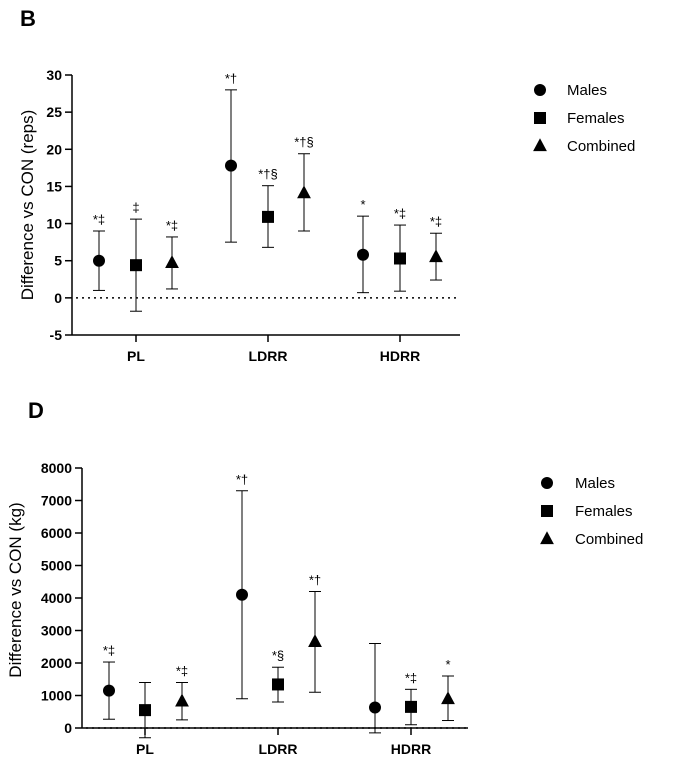  What do you see at coordinates (609, 539) in the screenshot?
I see `panel-d-legend-label-combined: Combined` at bounding box center [609, 539].